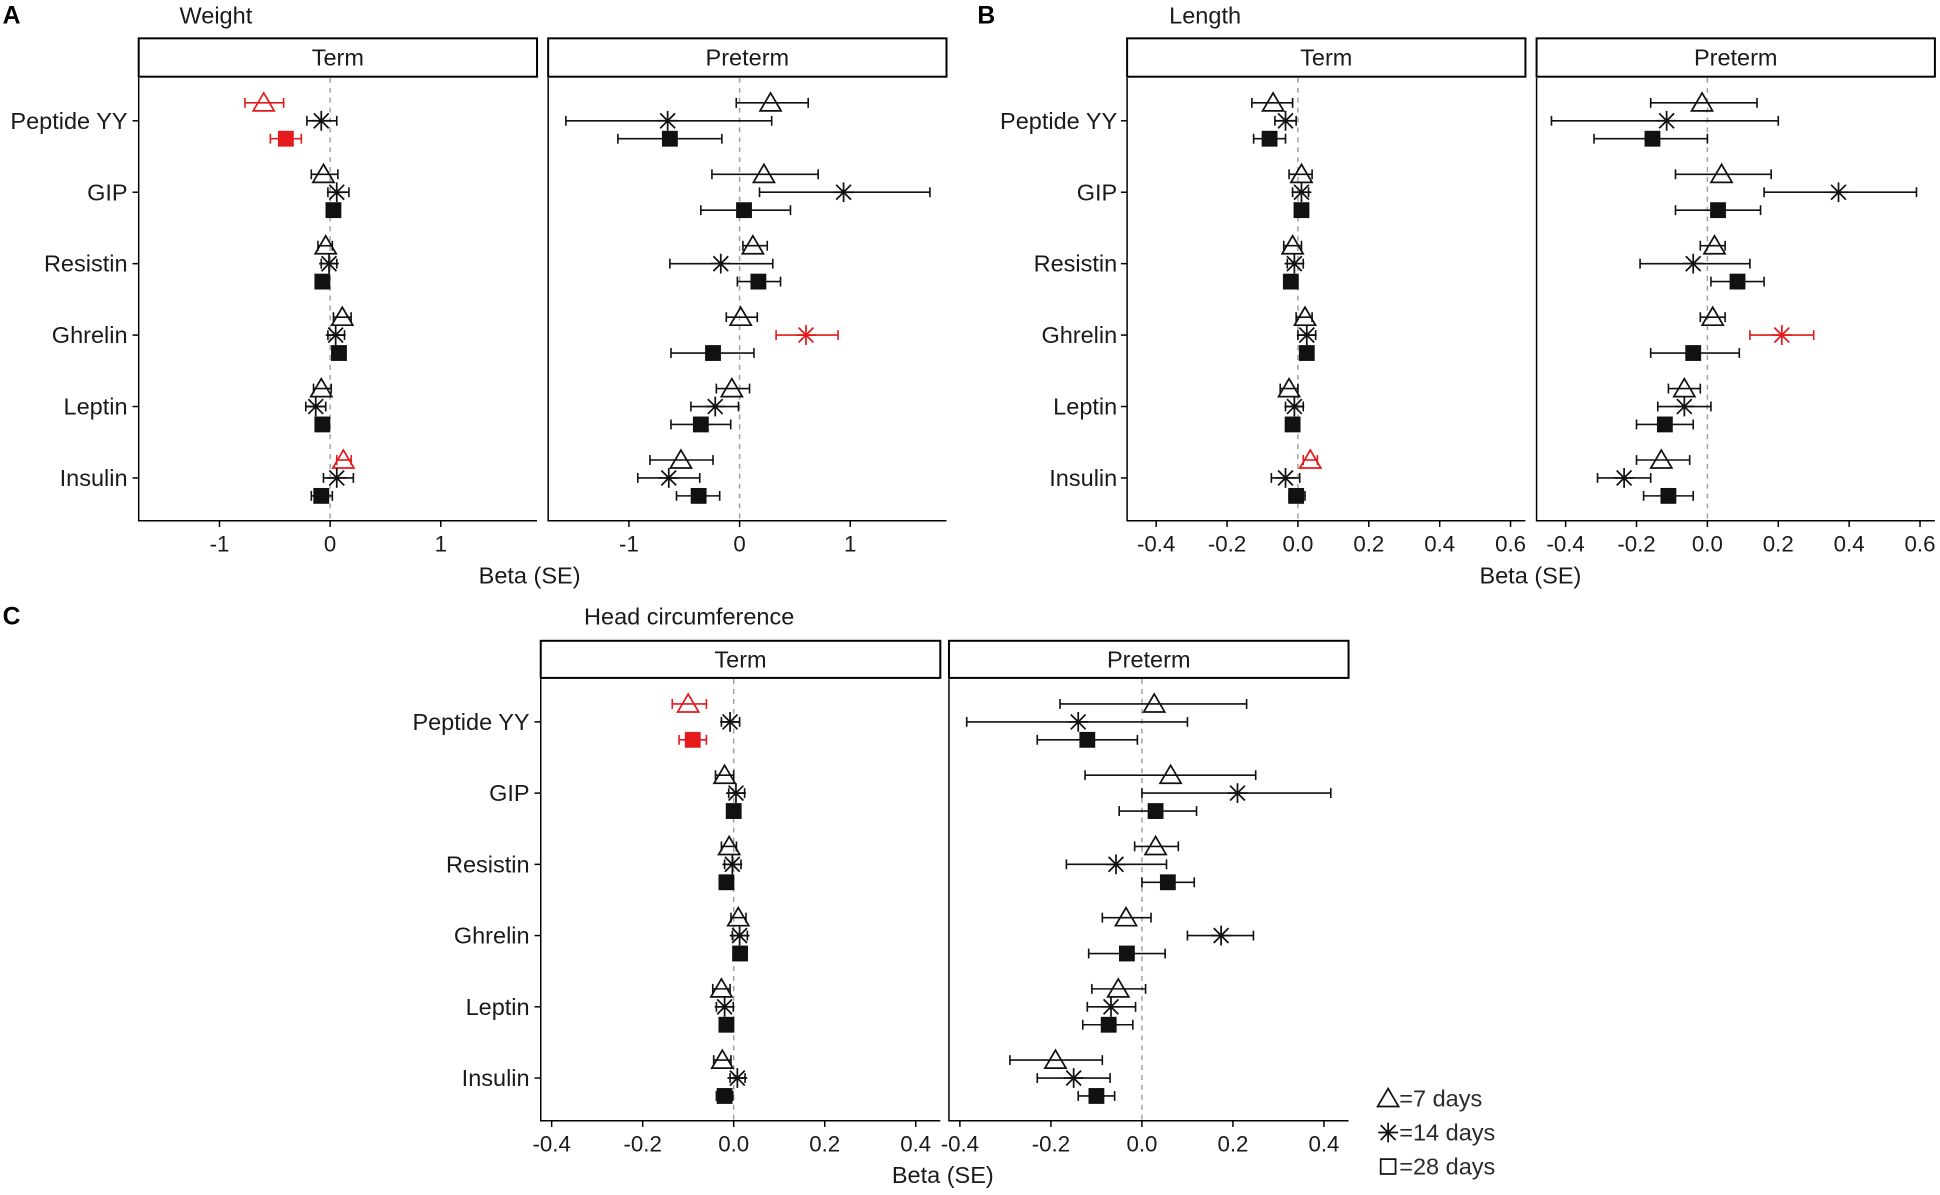 The height and width of the screenshot is (1195, 1940). I want to click on panel-b-x-axis-title: Beta (SE), so click(1530, 575).